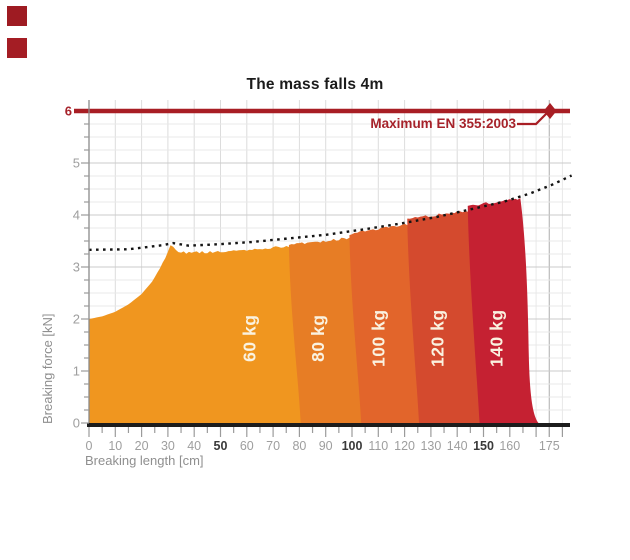 The image size is (630, 560). What do you see at coordinates (194, 446) in the screenshot?
I see `x-tick-label: 40` at bounding box center [194, 446].